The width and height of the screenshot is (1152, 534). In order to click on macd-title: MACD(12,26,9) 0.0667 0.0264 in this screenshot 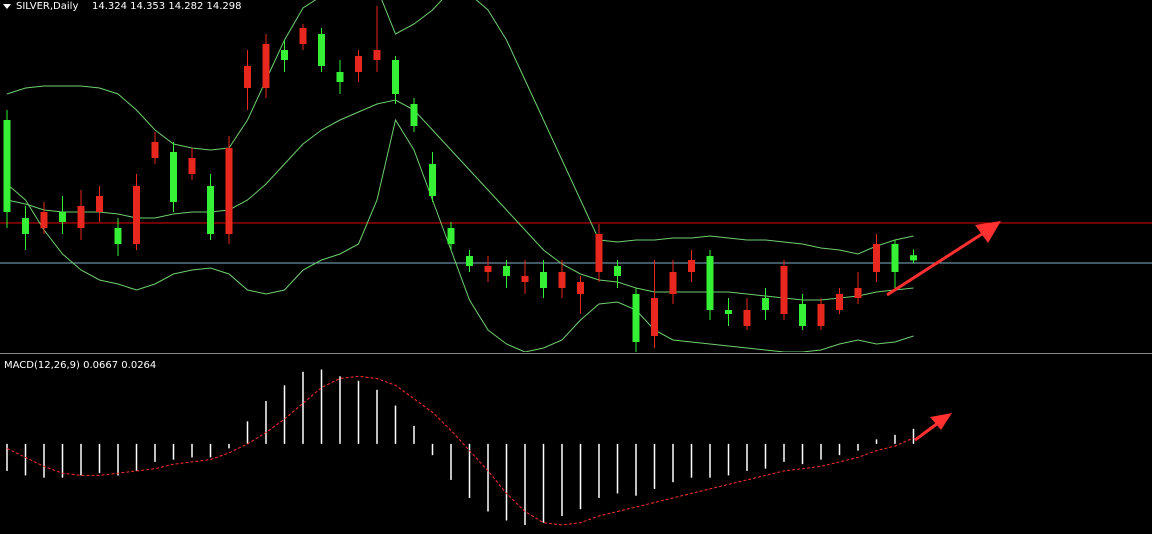, I will do `click(80, 365)`.